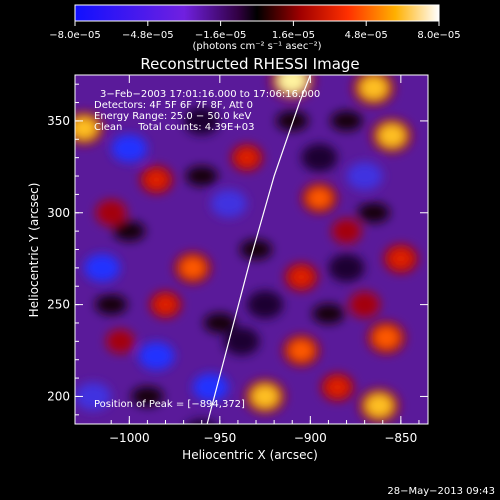  What do you see at coordinates (400, 438) in the screenshot?
I see `x-tick-label: −850` at bounding box center [400, 438].